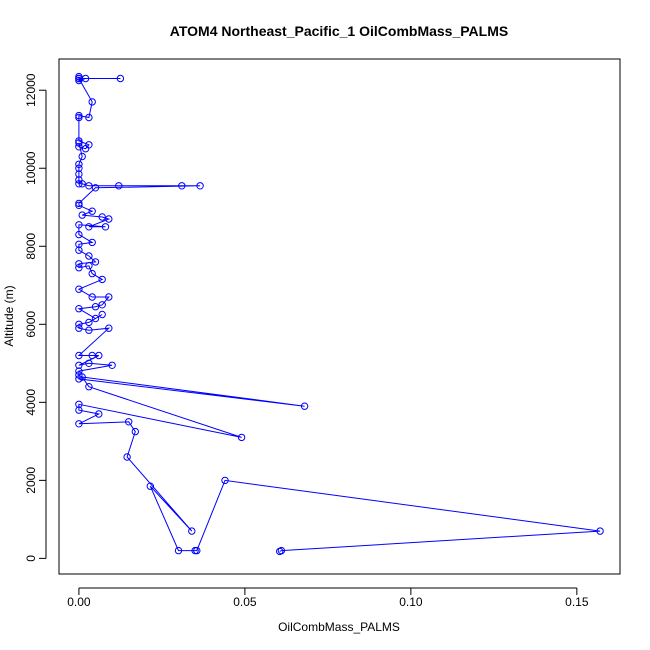  I want to click on y-axis: 0 2000 4000 6000 8000 10000 12000, so click(35, 317).